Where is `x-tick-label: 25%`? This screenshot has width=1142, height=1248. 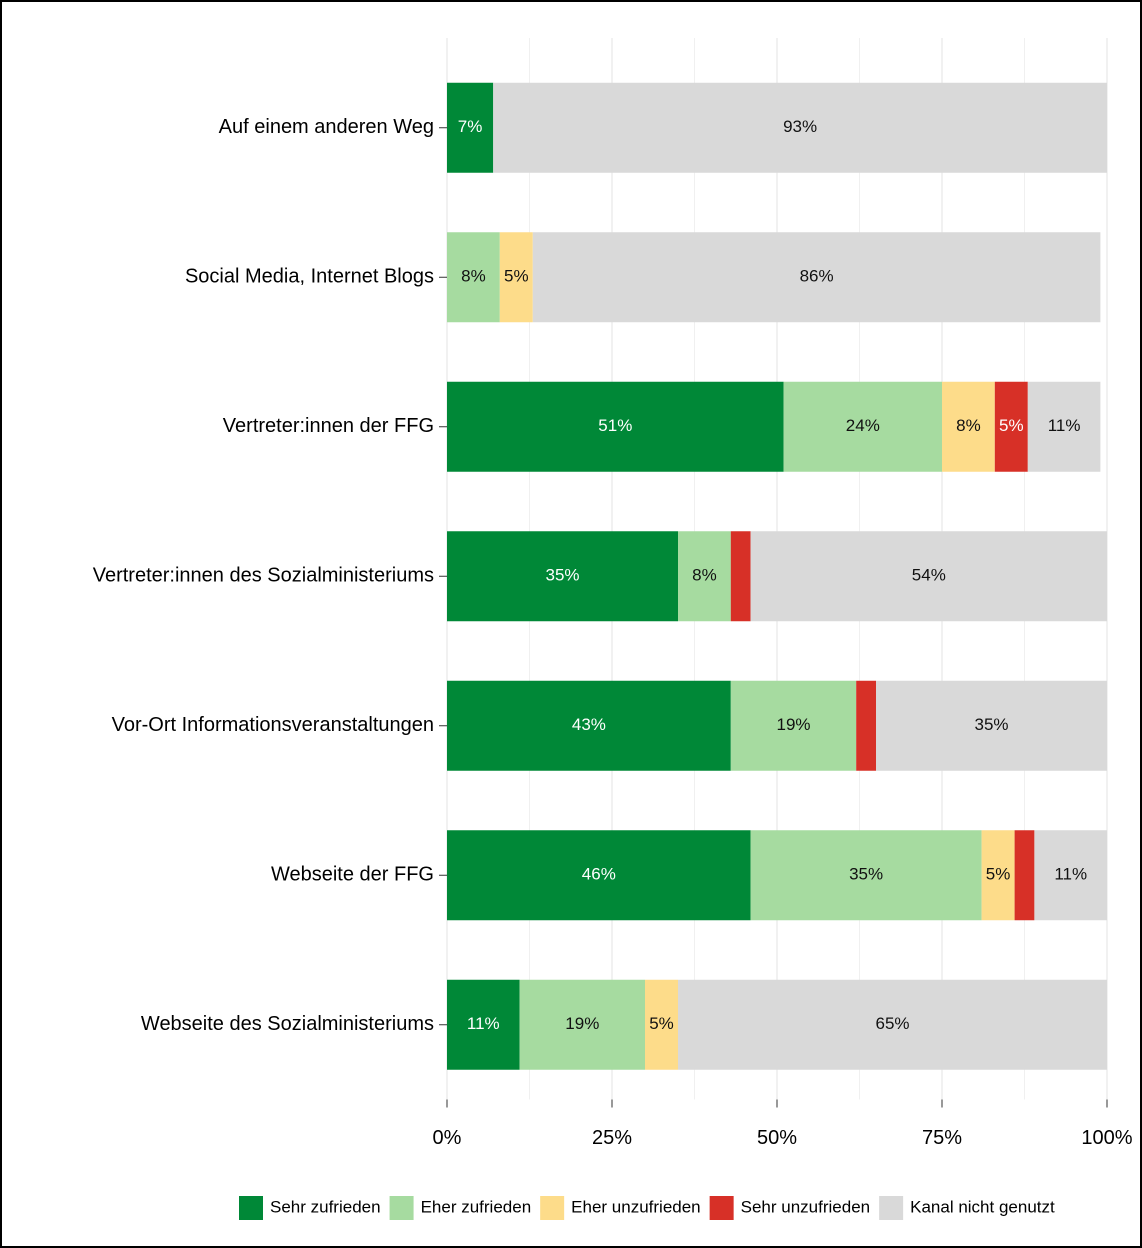
x-tick-label: 25% is located at coordinates (612, 1138).